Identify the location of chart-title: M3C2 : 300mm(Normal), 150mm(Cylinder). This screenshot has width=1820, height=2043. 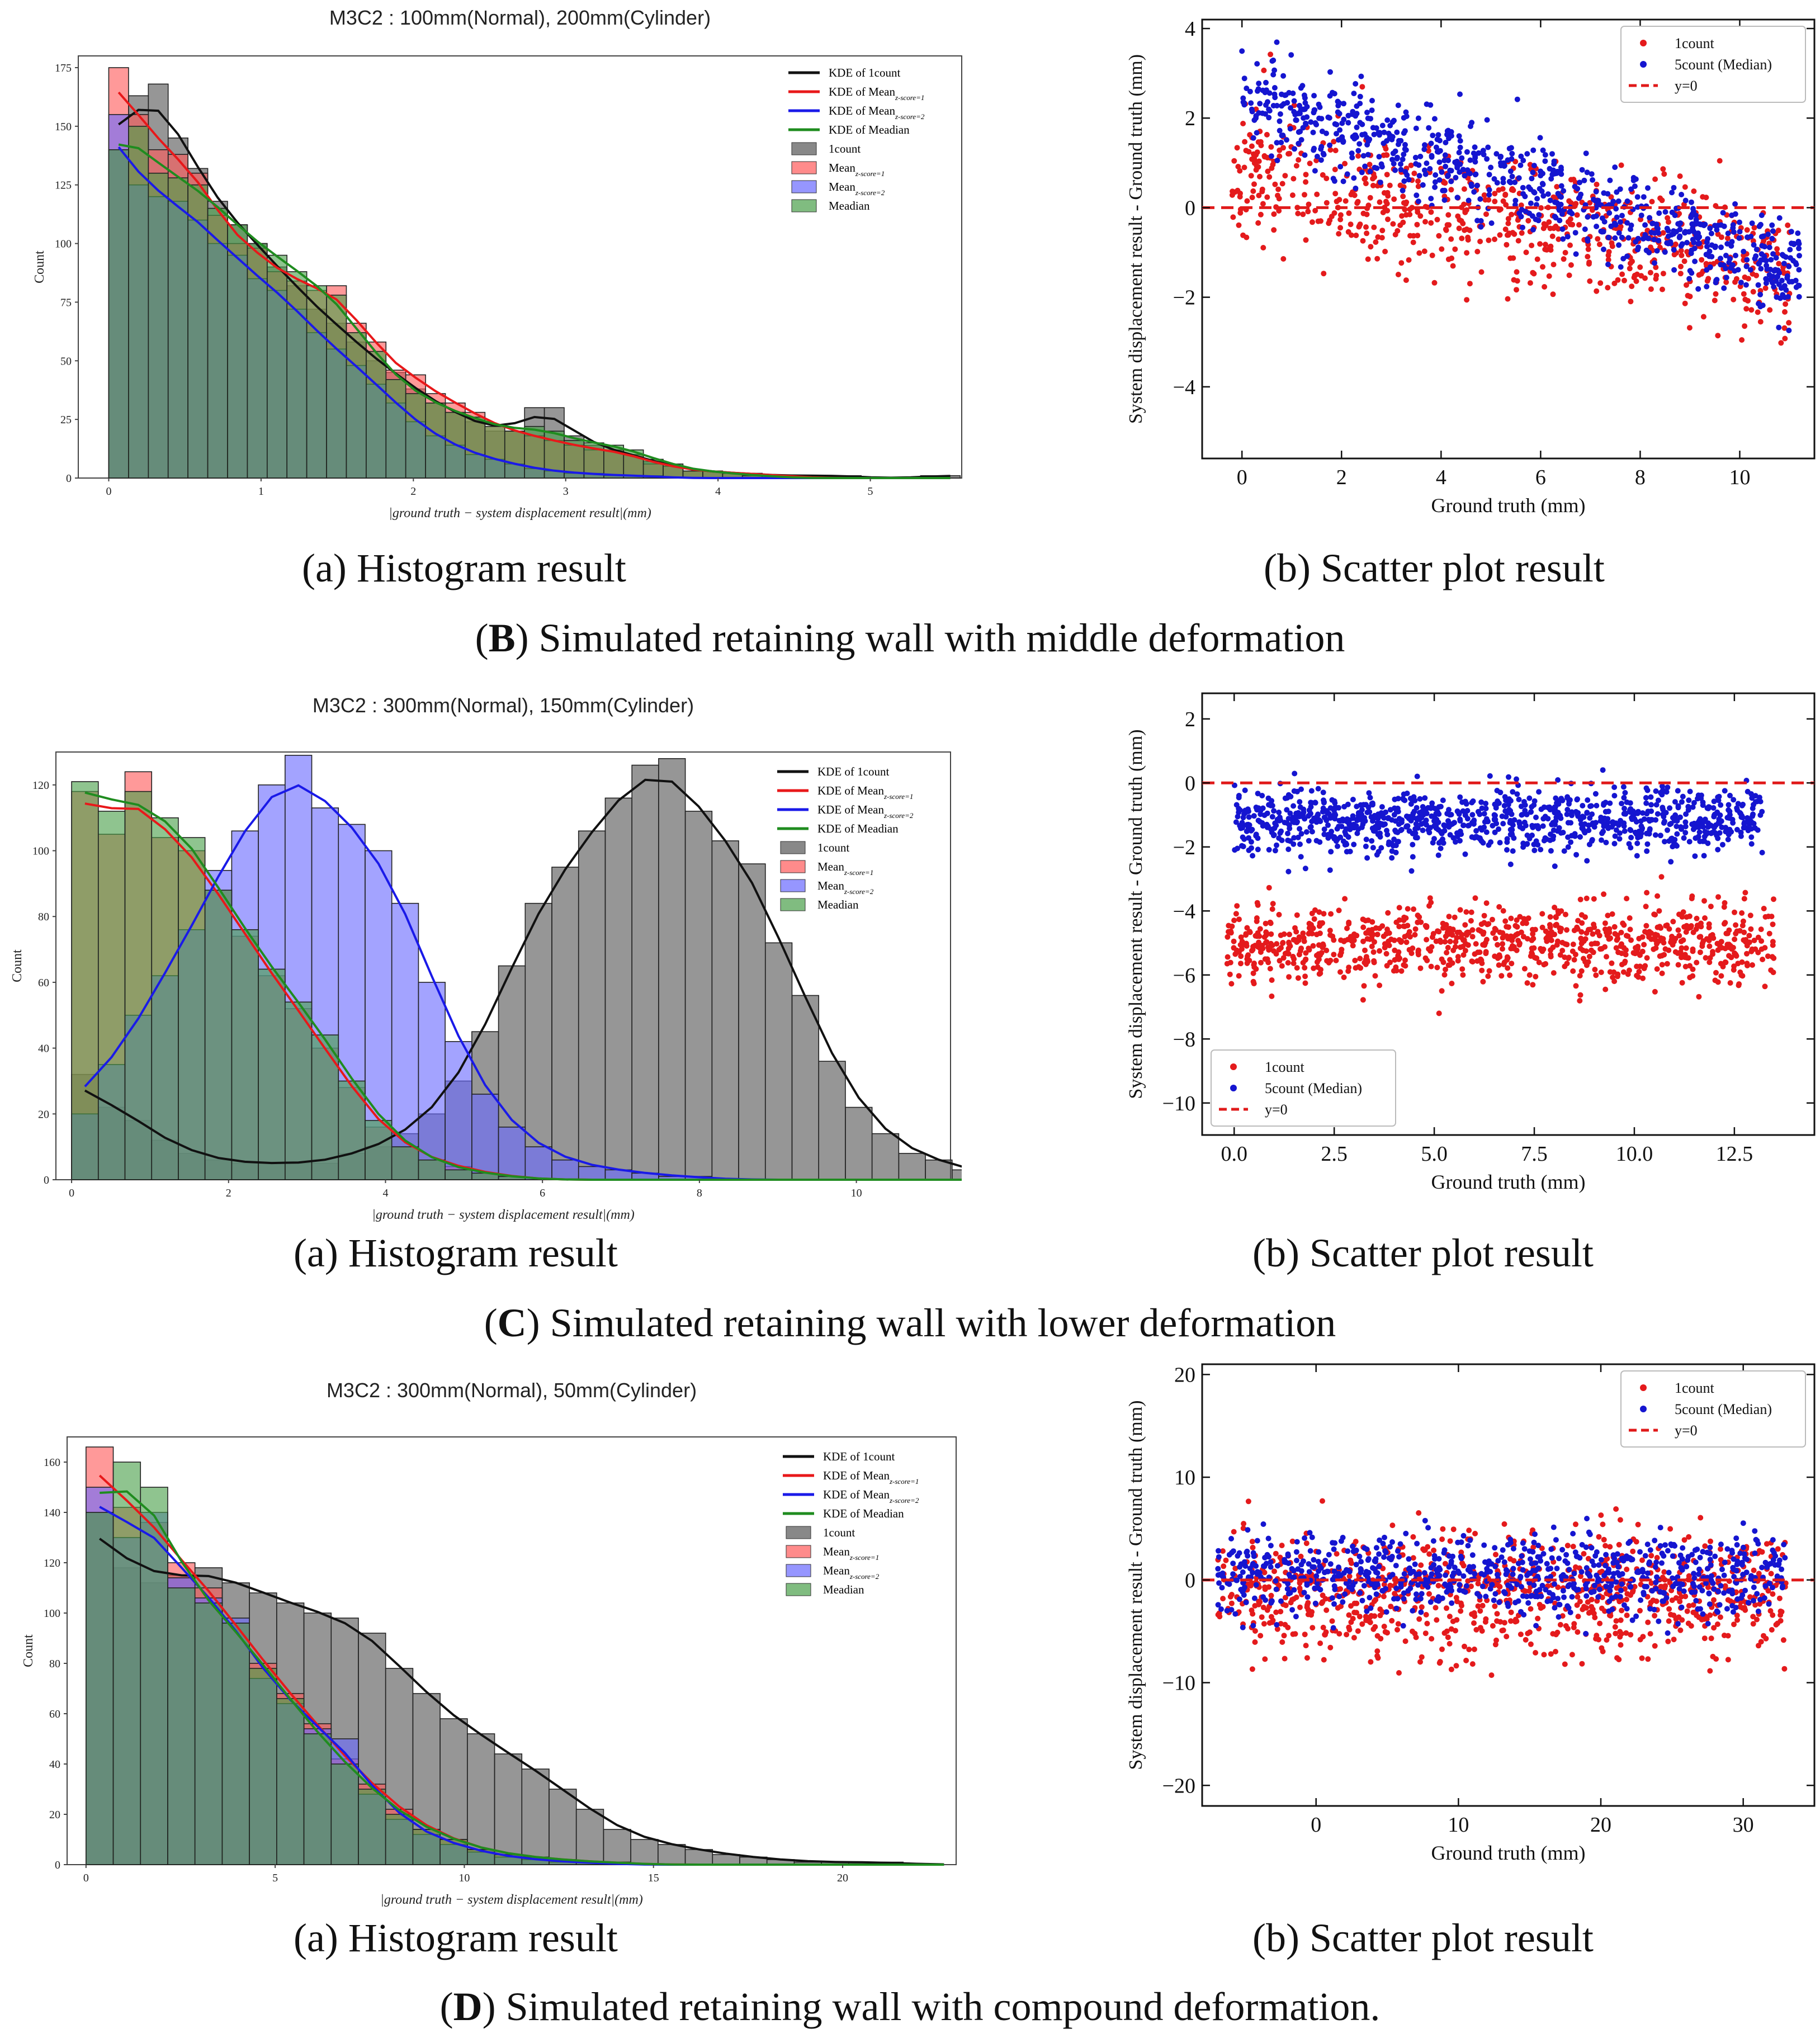
(503, 705).